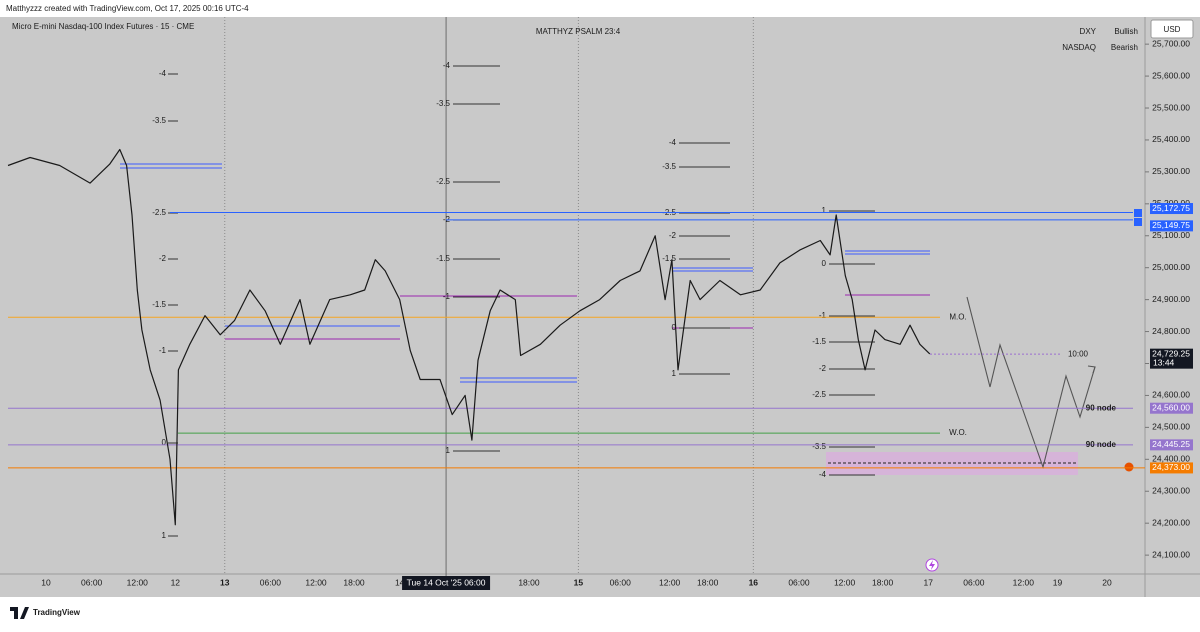 The width and height of the screenshot is (1200, 632). Describe the element at coordinates (1171, 107) in the screenshot. I see `y-tick-label: 25,500.00` at that location.